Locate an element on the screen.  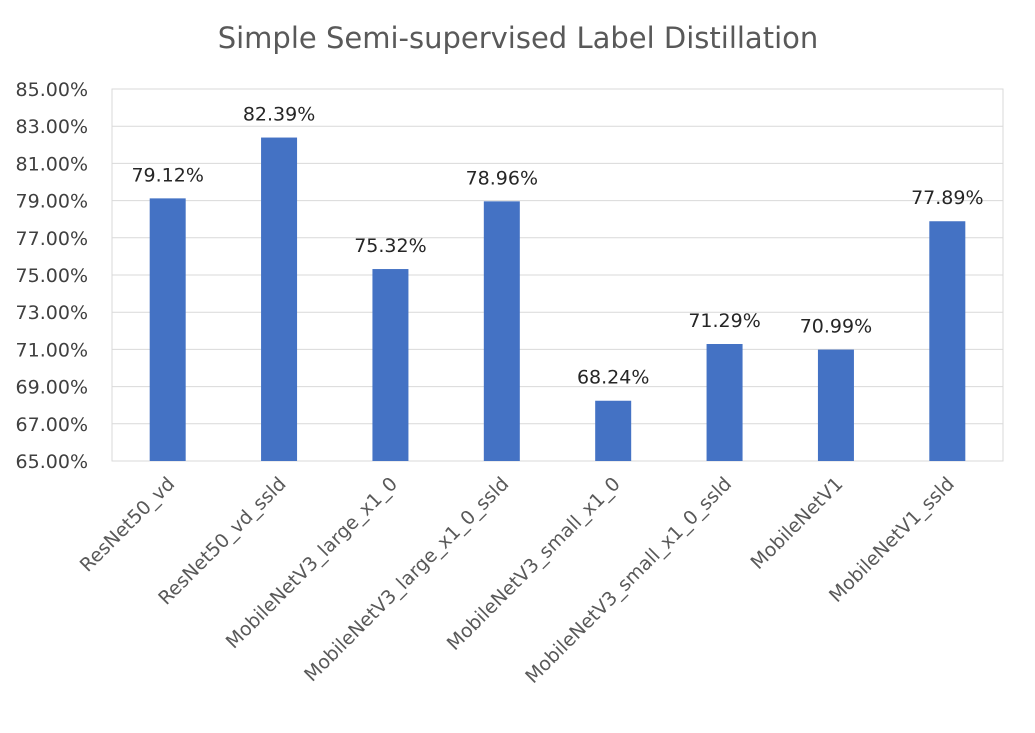
data-label: 82.39% is located at coordinates (279, 115).